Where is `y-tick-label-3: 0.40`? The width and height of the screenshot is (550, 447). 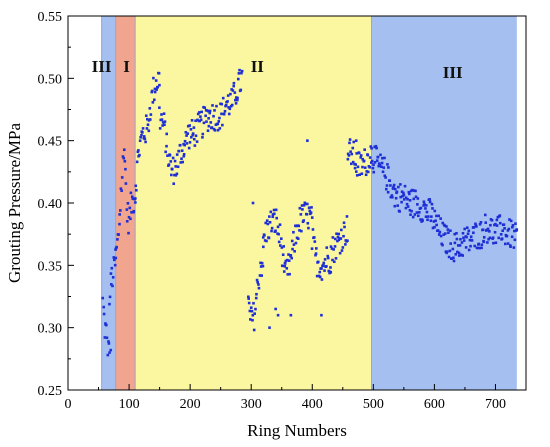
y-tick-label-3: 0.40 is located at coordinates (50, 204).